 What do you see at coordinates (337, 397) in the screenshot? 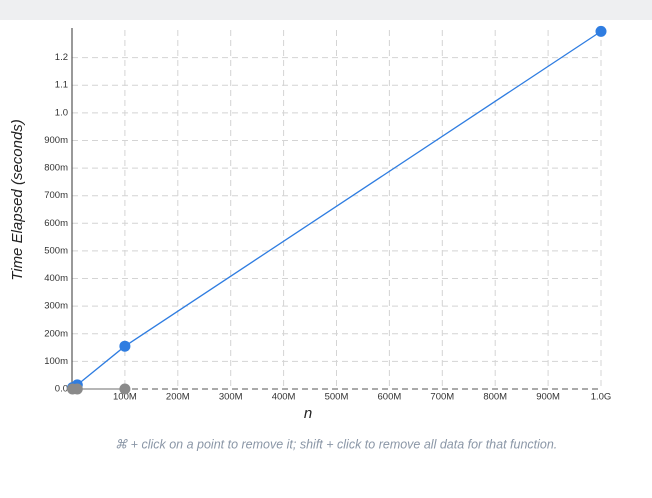
I see `x-tick-label: 500M` at bounding box center [337, 397].